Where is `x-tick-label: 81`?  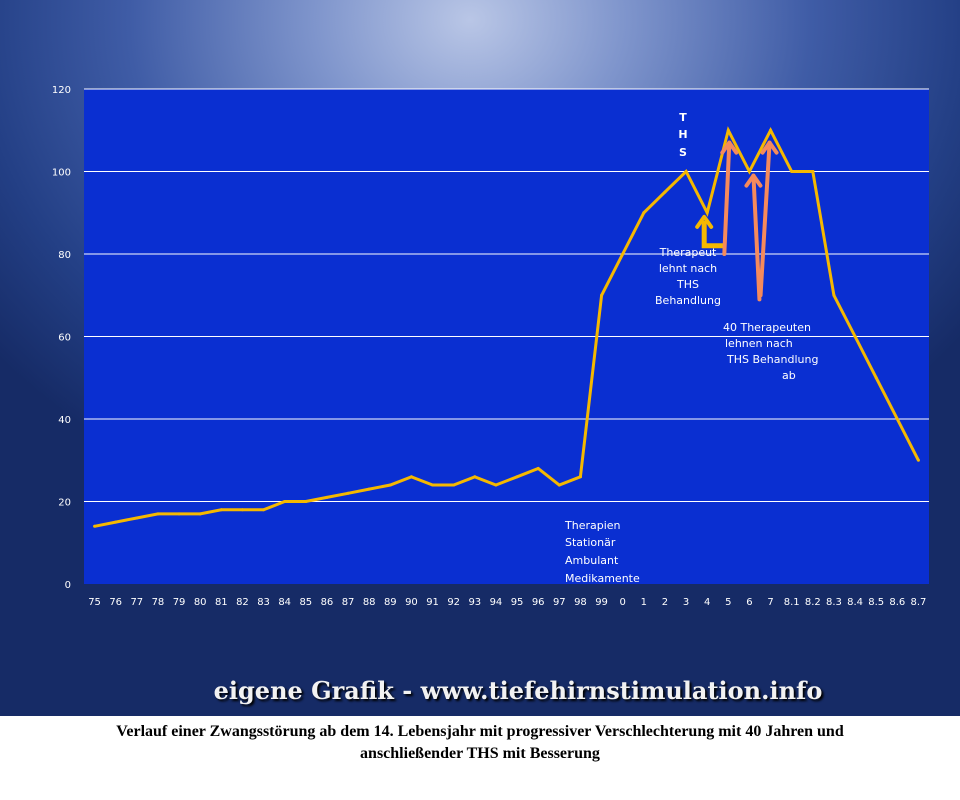
x-tick-label: 81 is located at coordinates (221, 602).